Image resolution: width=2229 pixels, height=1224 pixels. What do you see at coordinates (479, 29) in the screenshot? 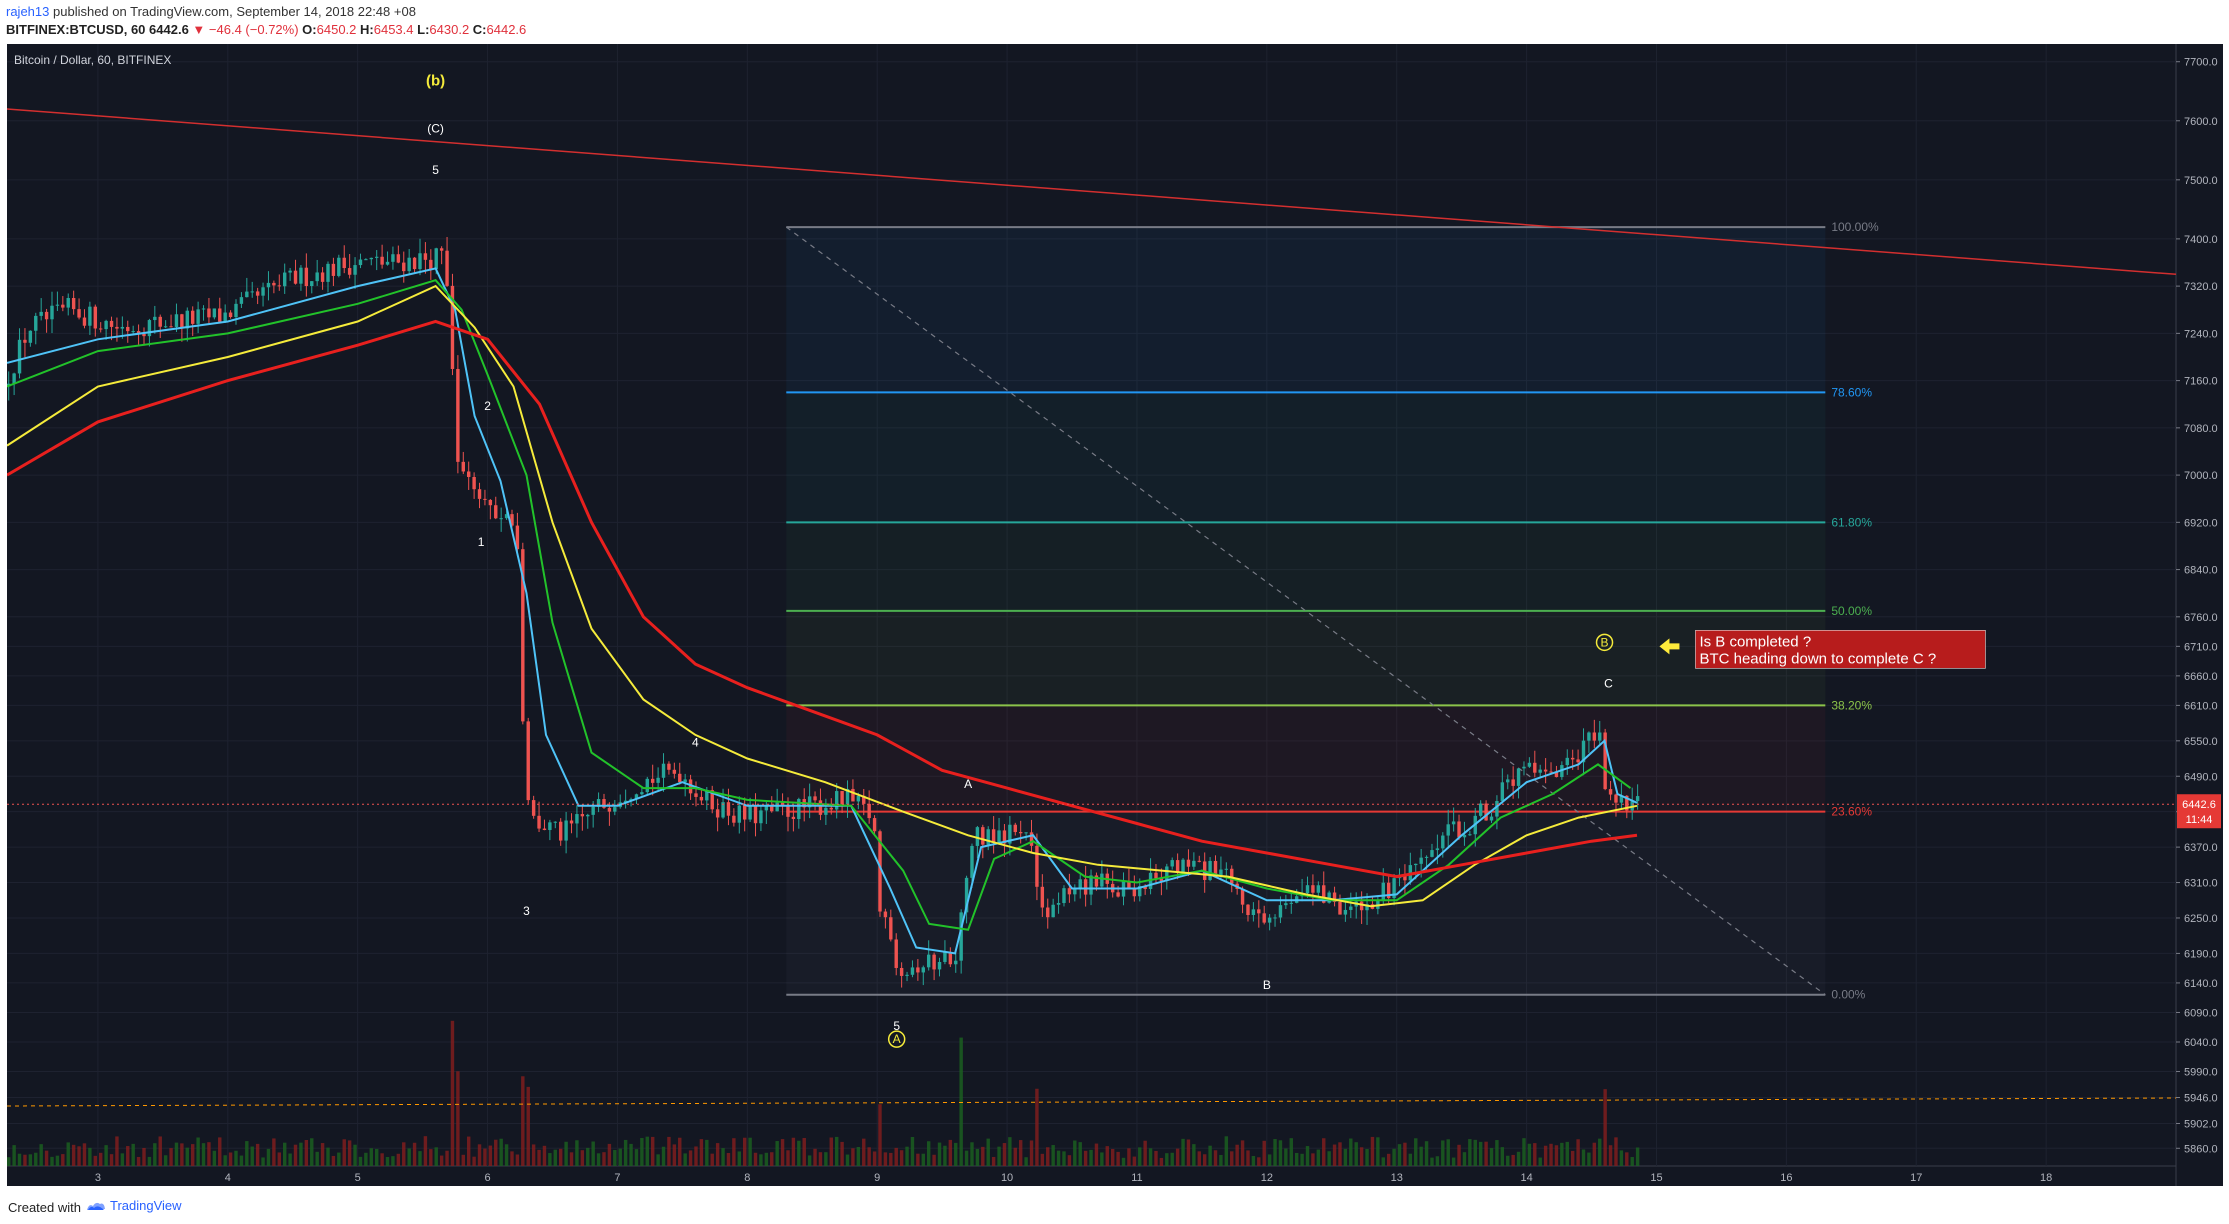
I see `close-label: C:` at bounding box center [479, 29].